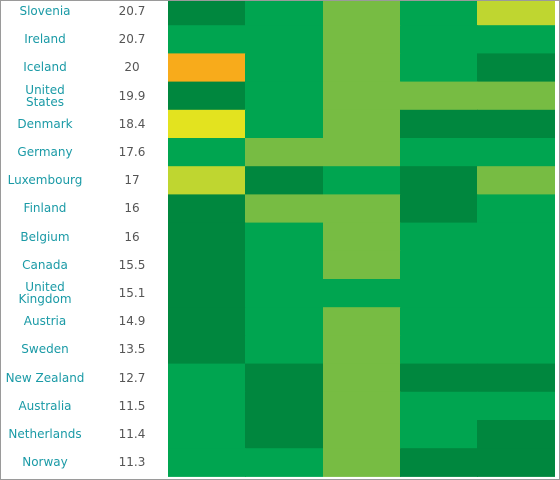  I want to click on country-value: 14.9, so click(132, 321).